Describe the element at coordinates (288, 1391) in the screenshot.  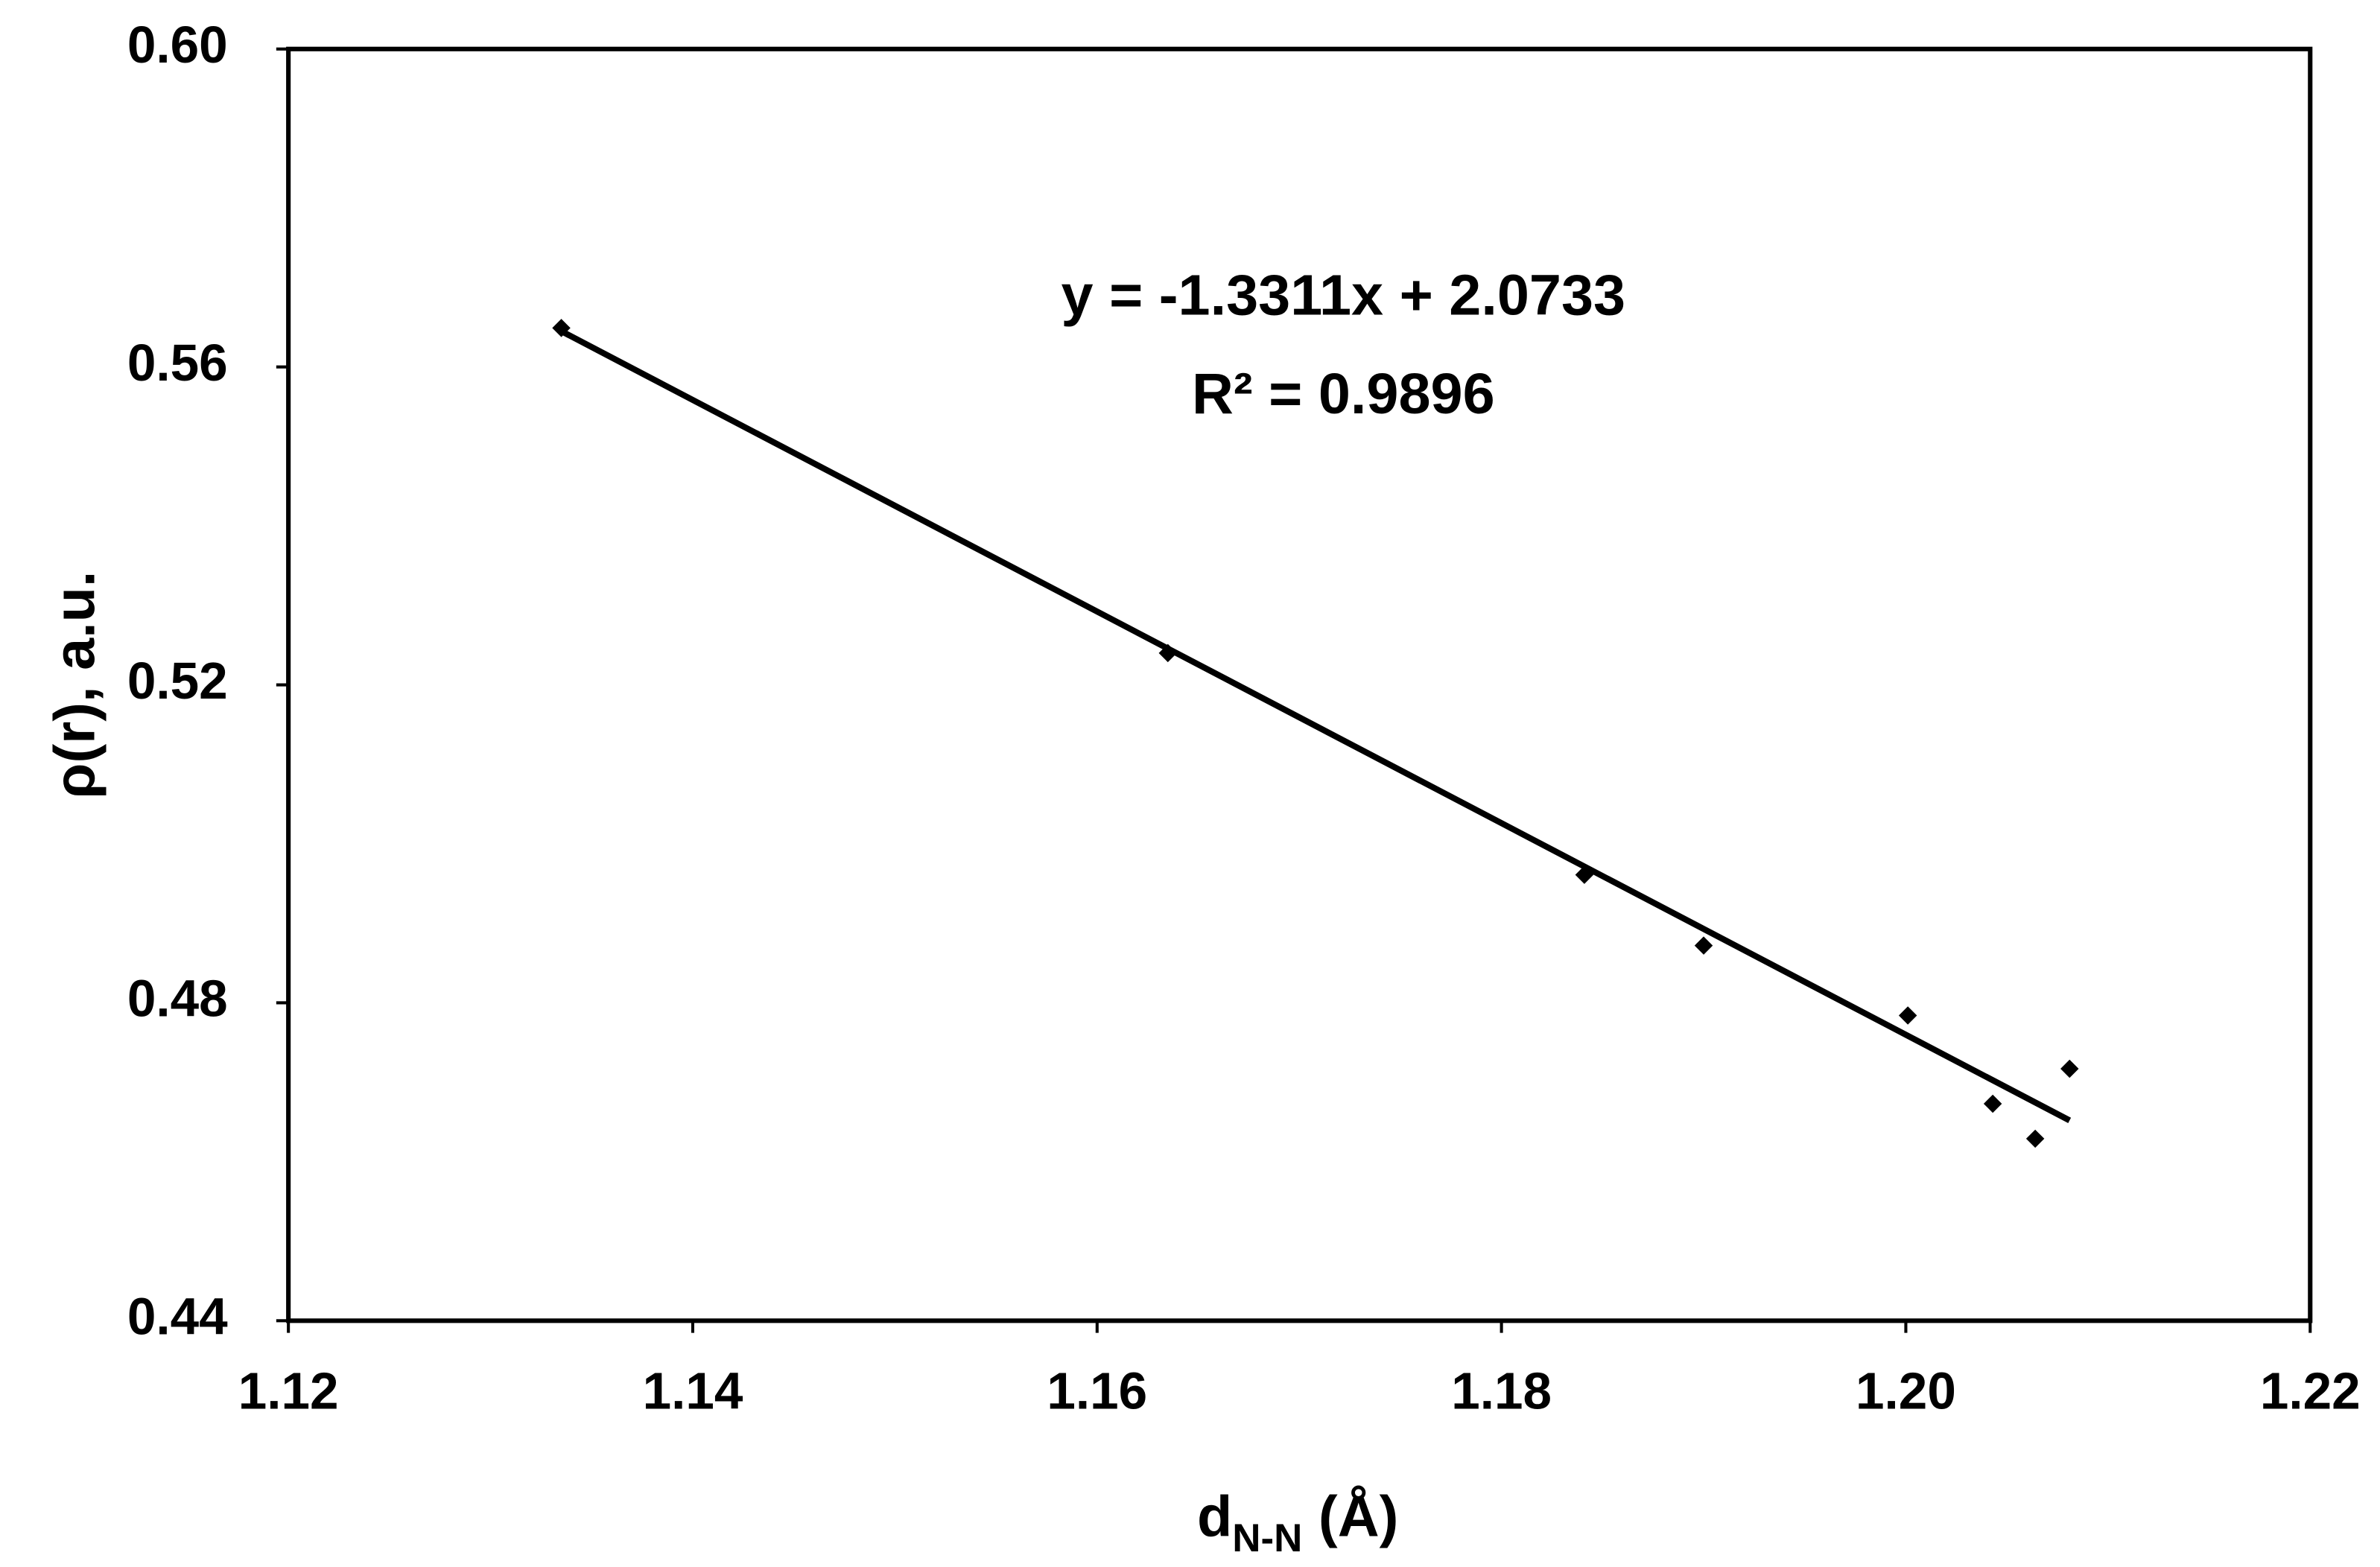
I see `x-tick-label: 1.12` at that location.